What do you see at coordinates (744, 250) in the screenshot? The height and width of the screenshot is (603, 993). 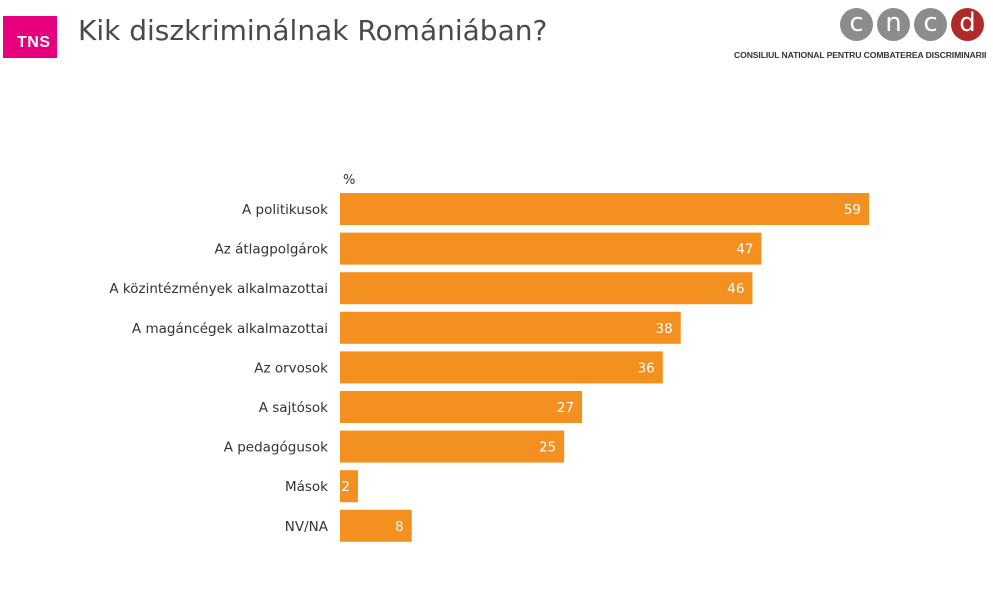 I see `data-label: 47` at bounding box center [744, 250].